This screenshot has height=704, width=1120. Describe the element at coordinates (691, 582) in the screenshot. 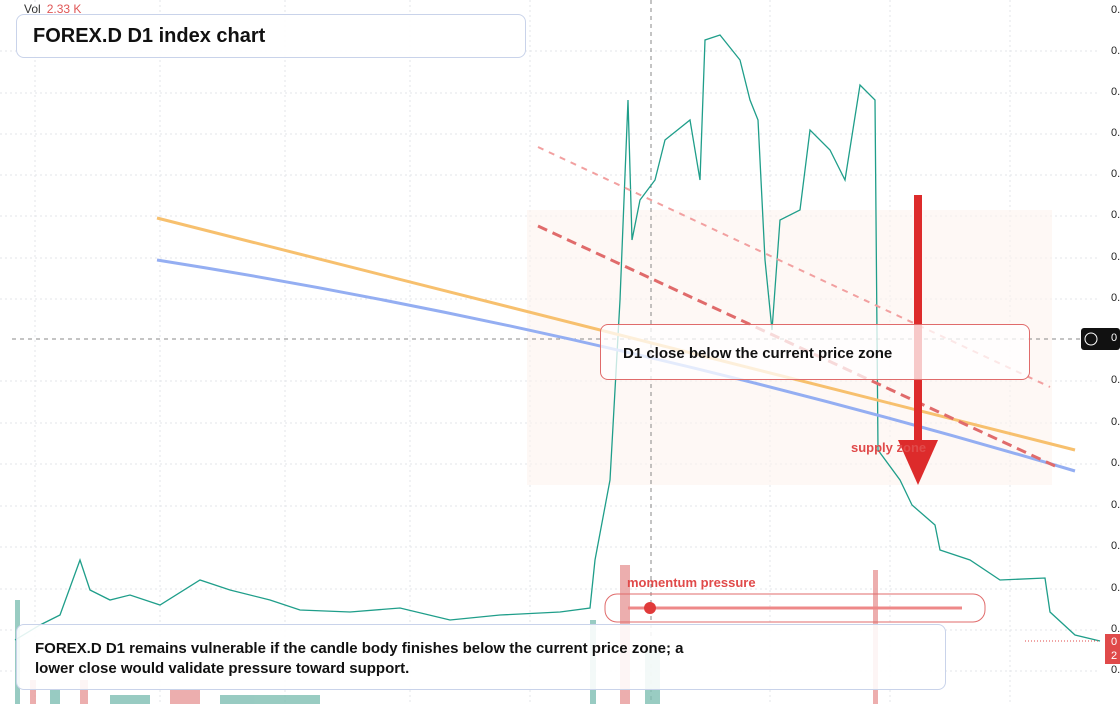

I see `momentum-label: momentum pressure` at that location.